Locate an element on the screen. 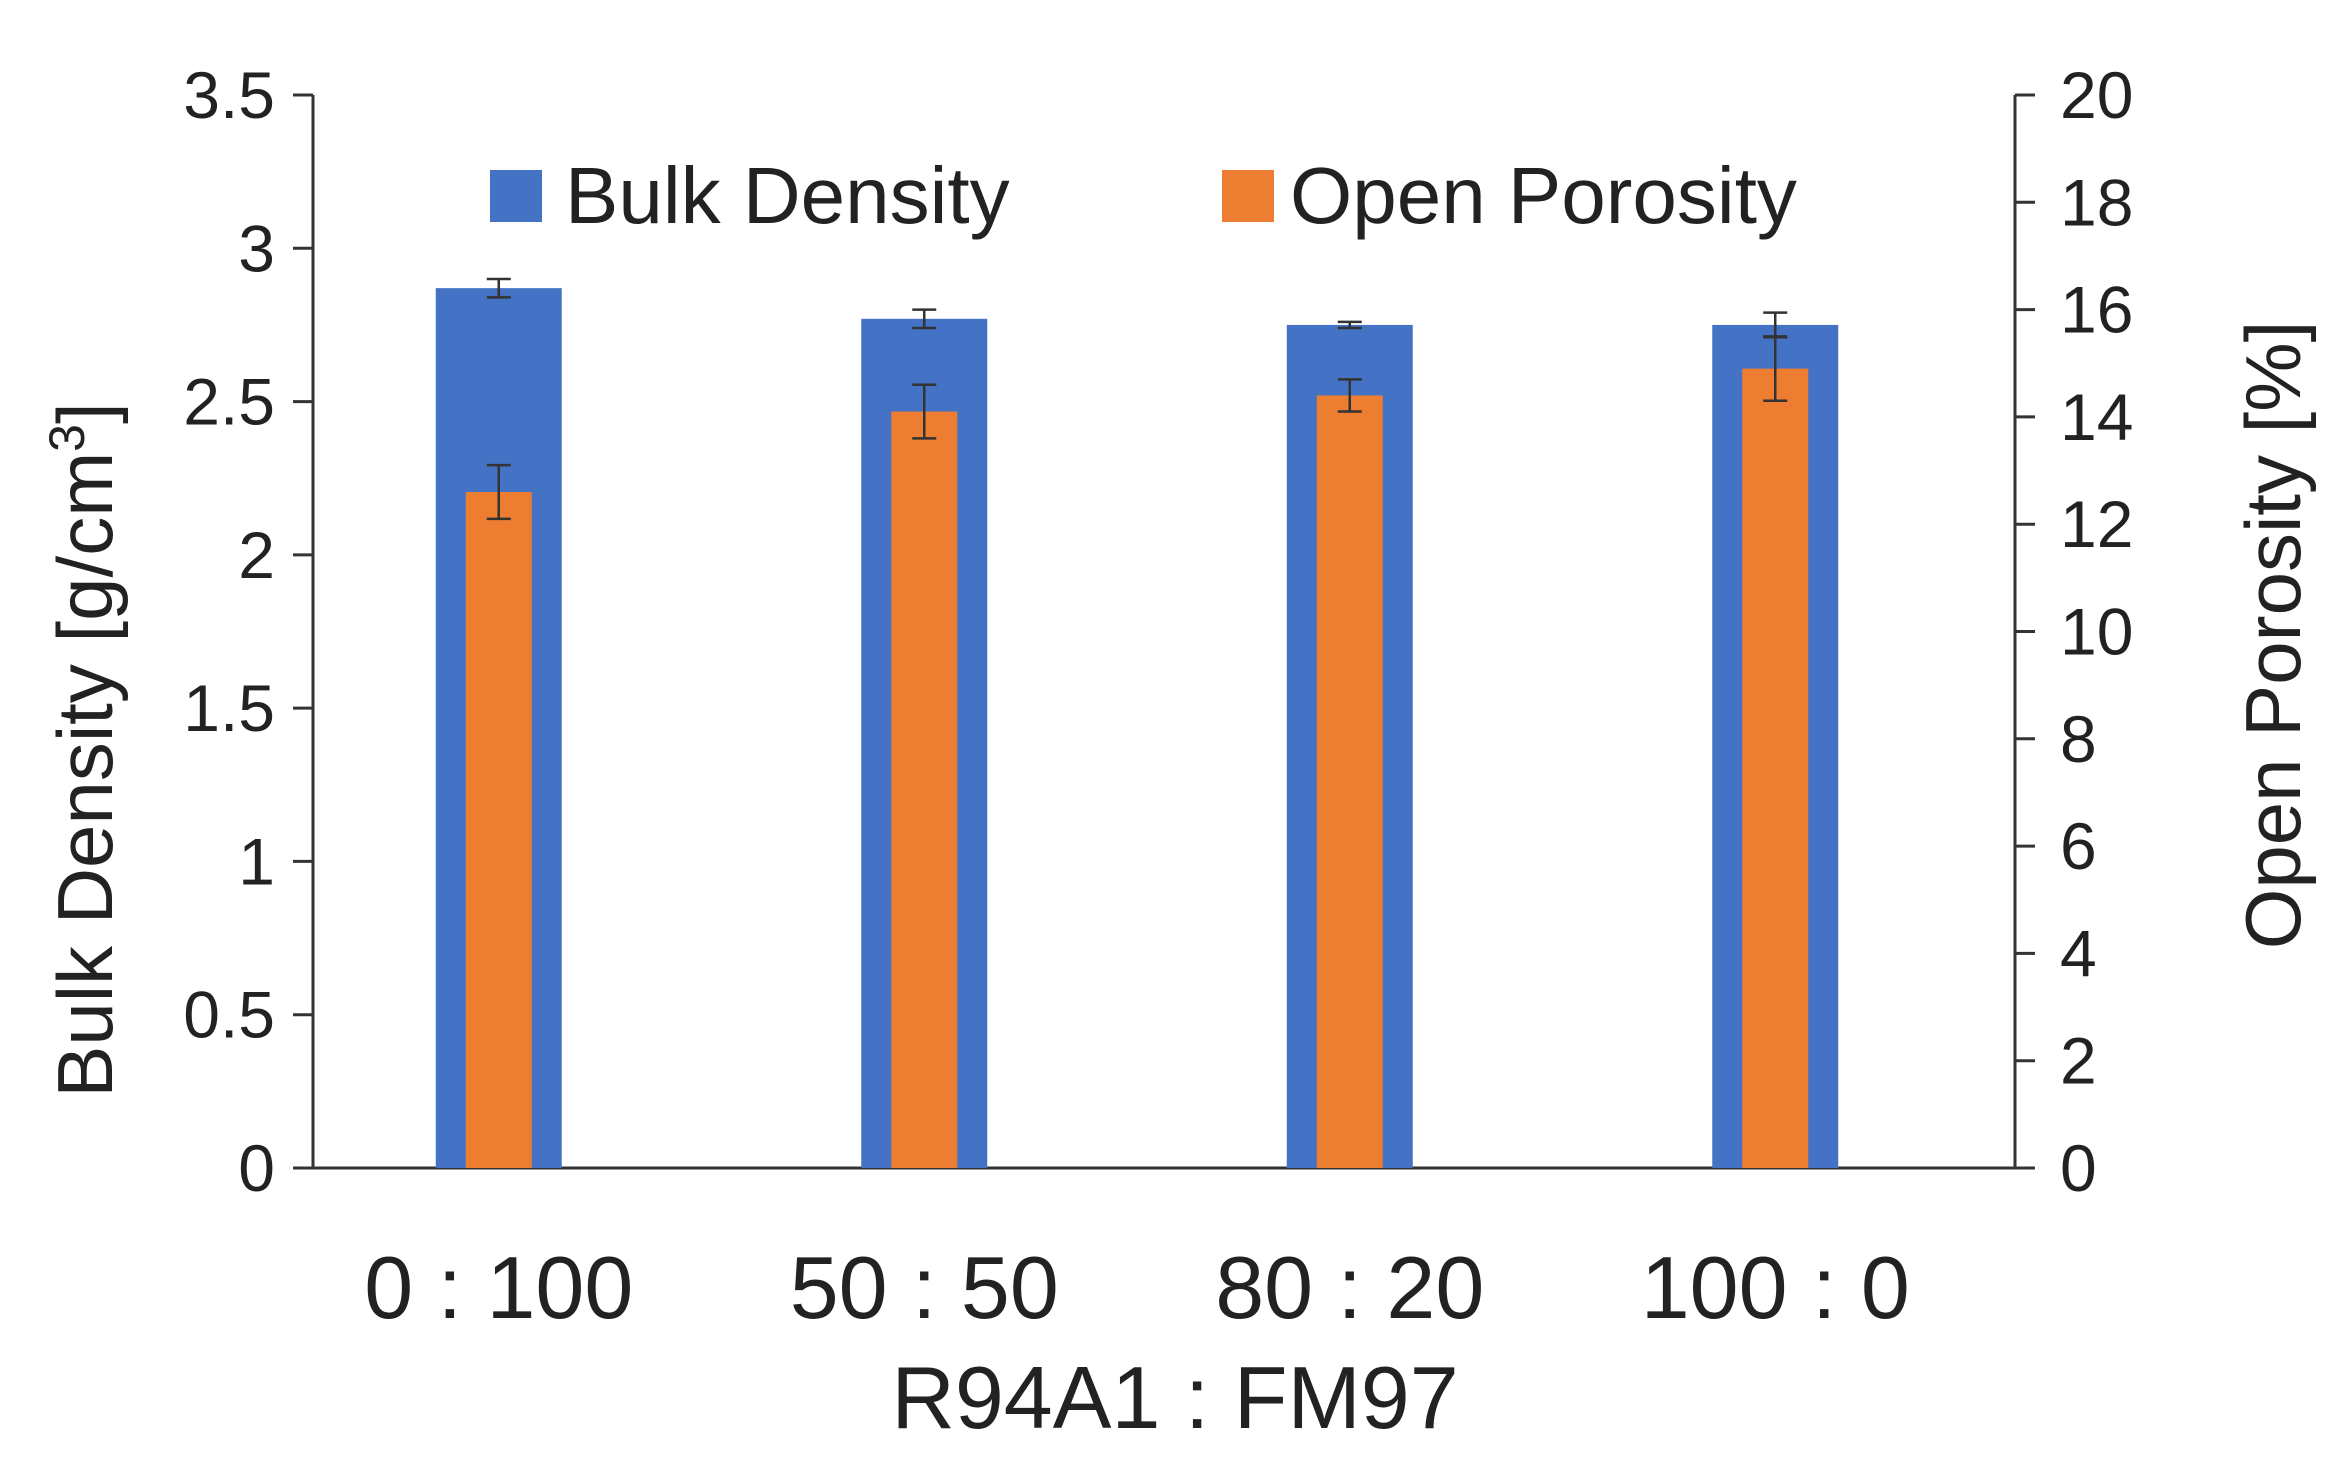  y-left-tick-label: 2.5 is located at coordinates (229, 402).